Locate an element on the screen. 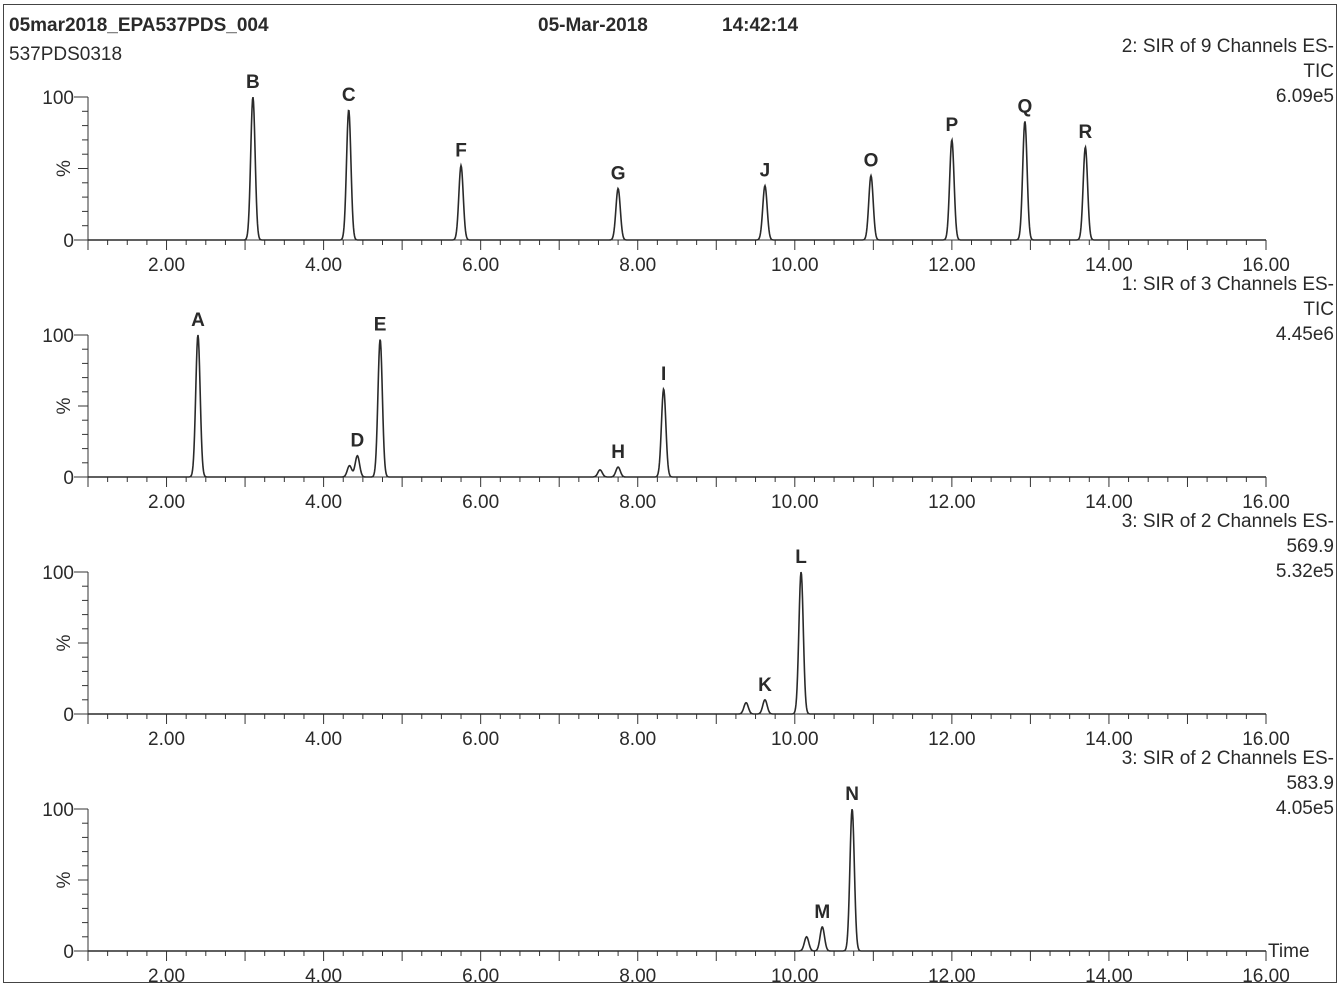 This screenshot has width=1343, height=988. peak-label: M is located at coordinates (822, 912).